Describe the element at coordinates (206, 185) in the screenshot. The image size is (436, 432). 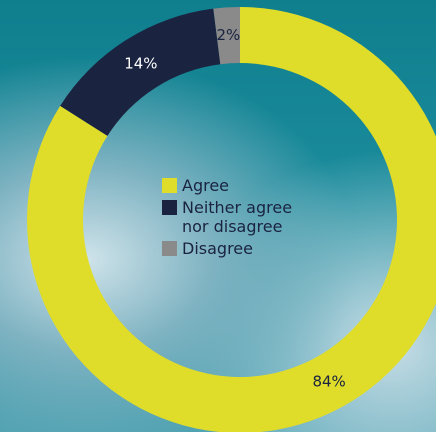
I see `legend-label: Agree` at that location.